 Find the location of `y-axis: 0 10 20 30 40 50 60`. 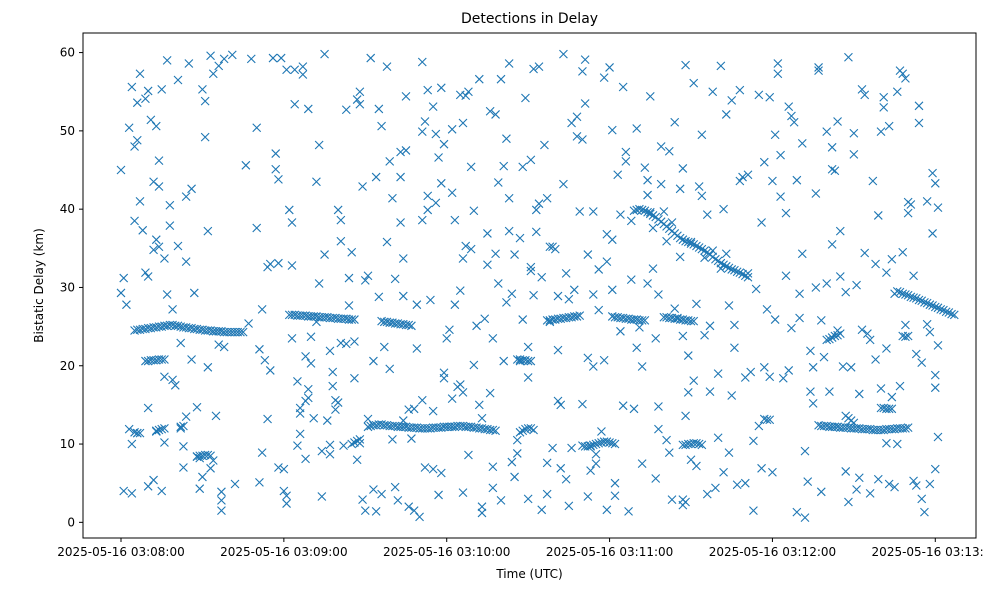

y-axis: 0 10 20 30 40 50 60 is located at coordinates (71, 287).